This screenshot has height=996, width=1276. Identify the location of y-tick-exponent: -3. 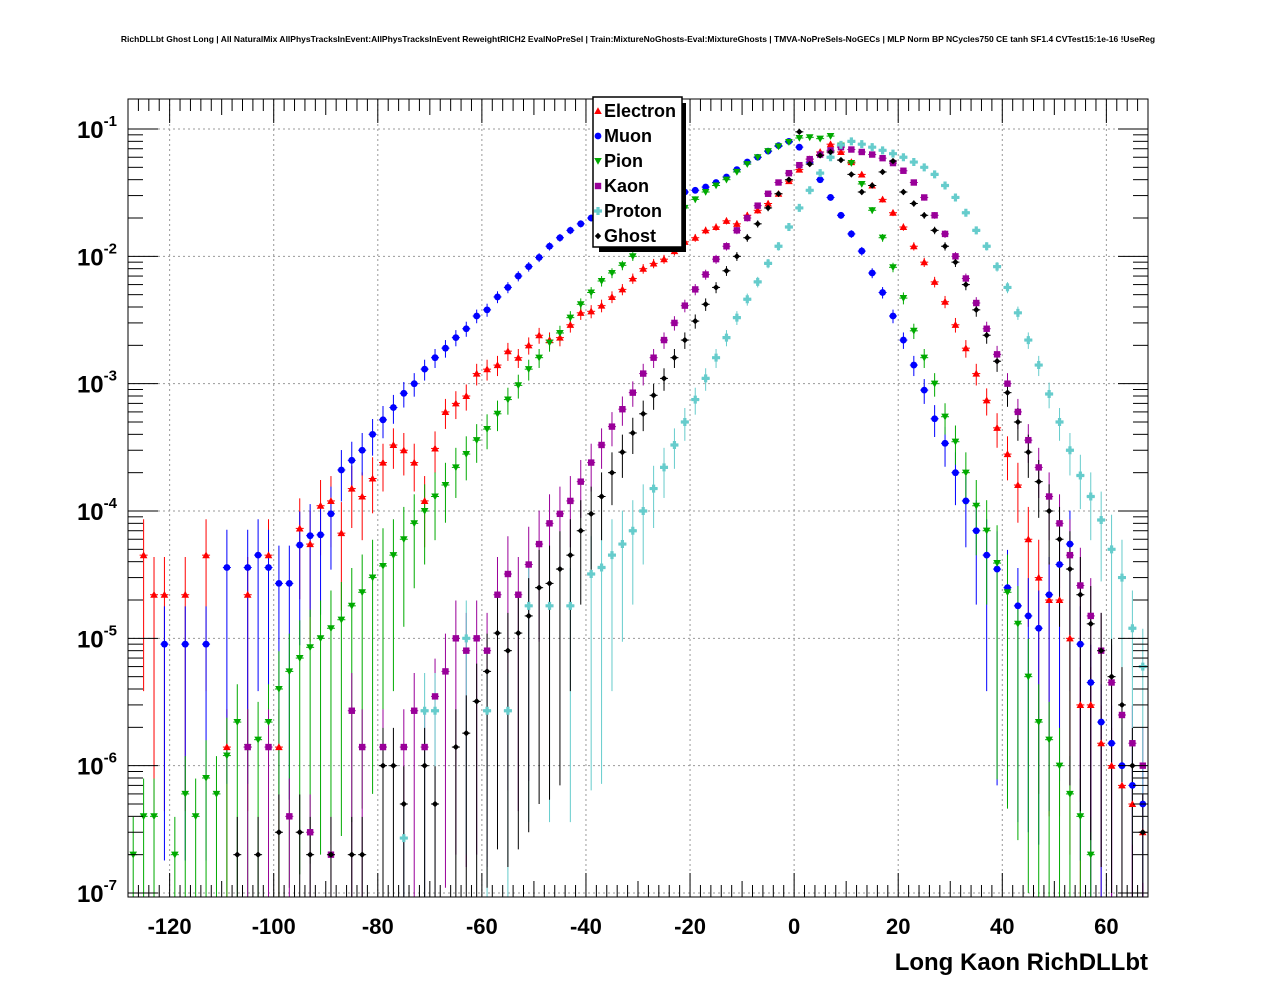
(110, 376).